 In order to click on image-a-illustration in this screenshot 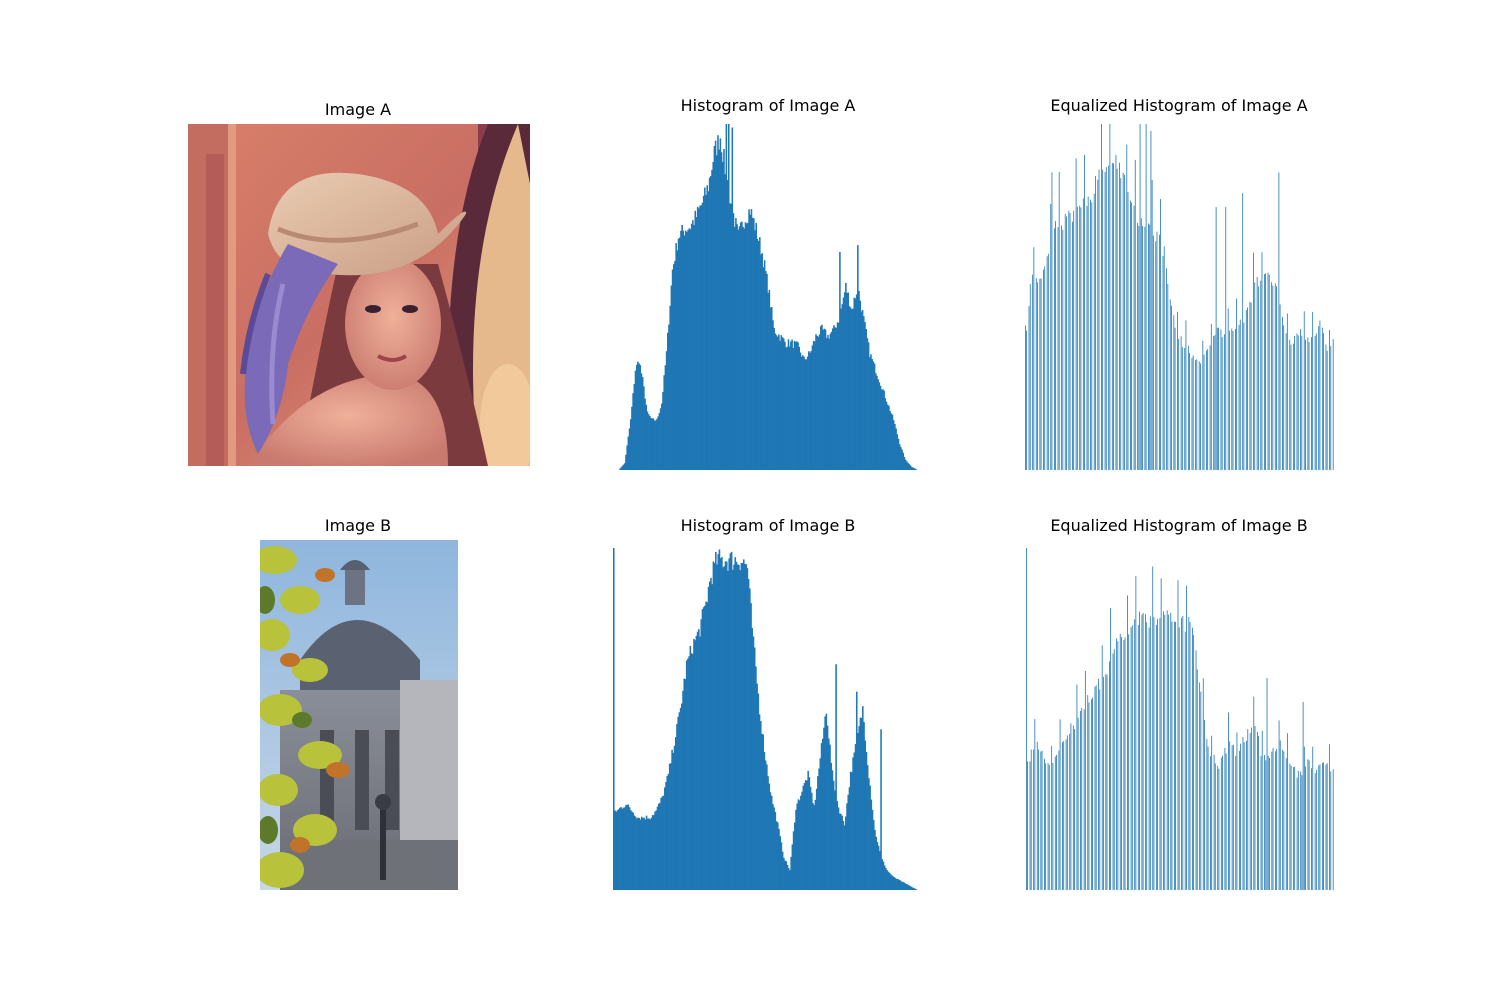, I will do `click(359, 295)`.